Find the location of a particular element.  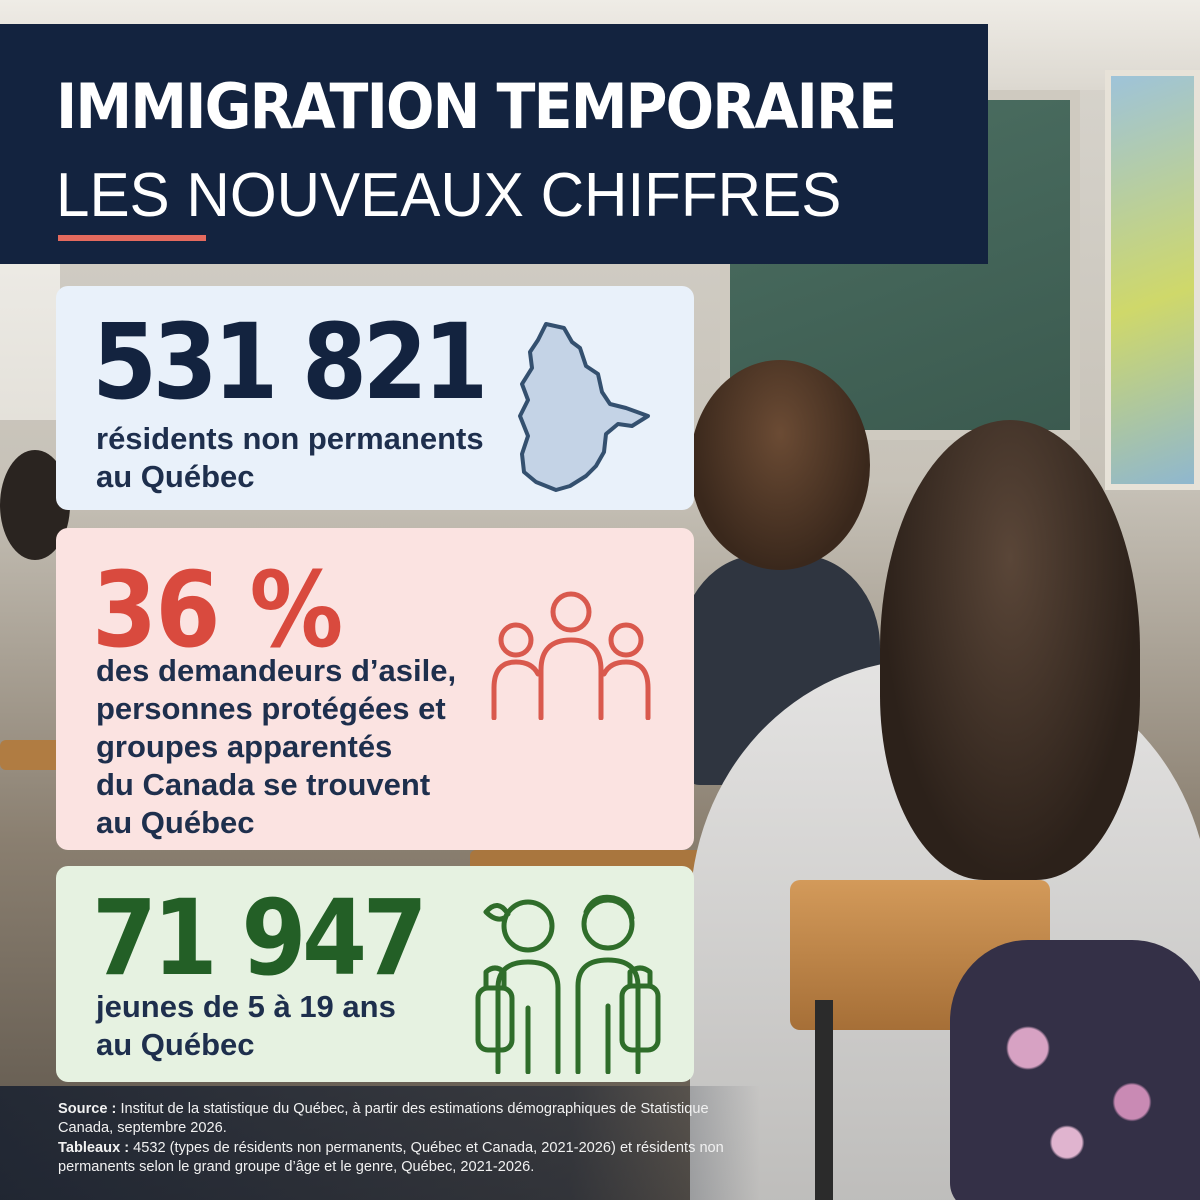

stat-value: 531 821 is located at coordinates (290, 362).